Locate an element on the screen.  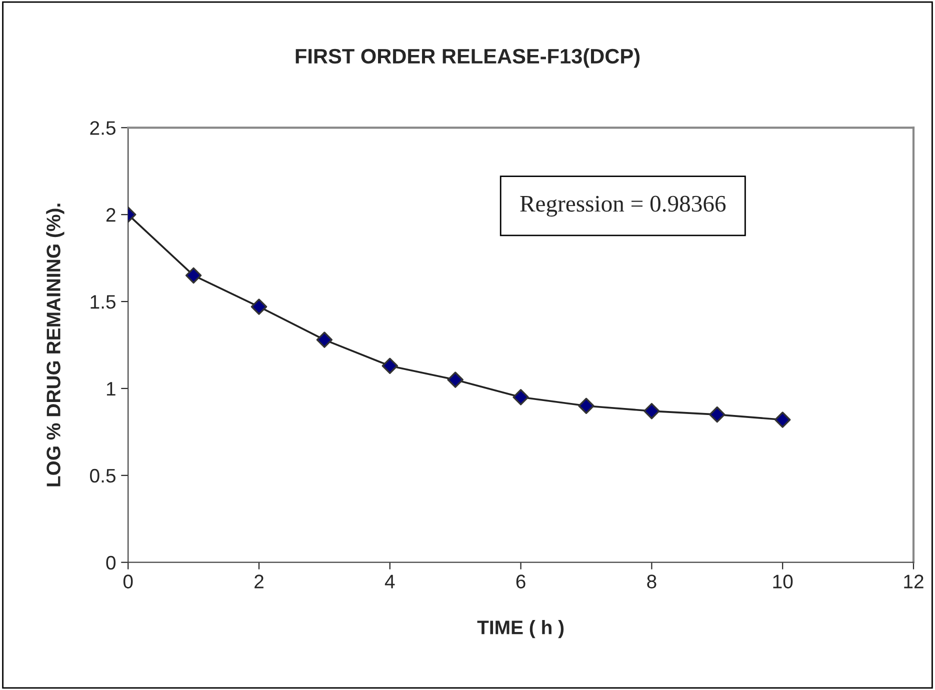
x-tick-label: 4 is located at coordinates (389, 581).